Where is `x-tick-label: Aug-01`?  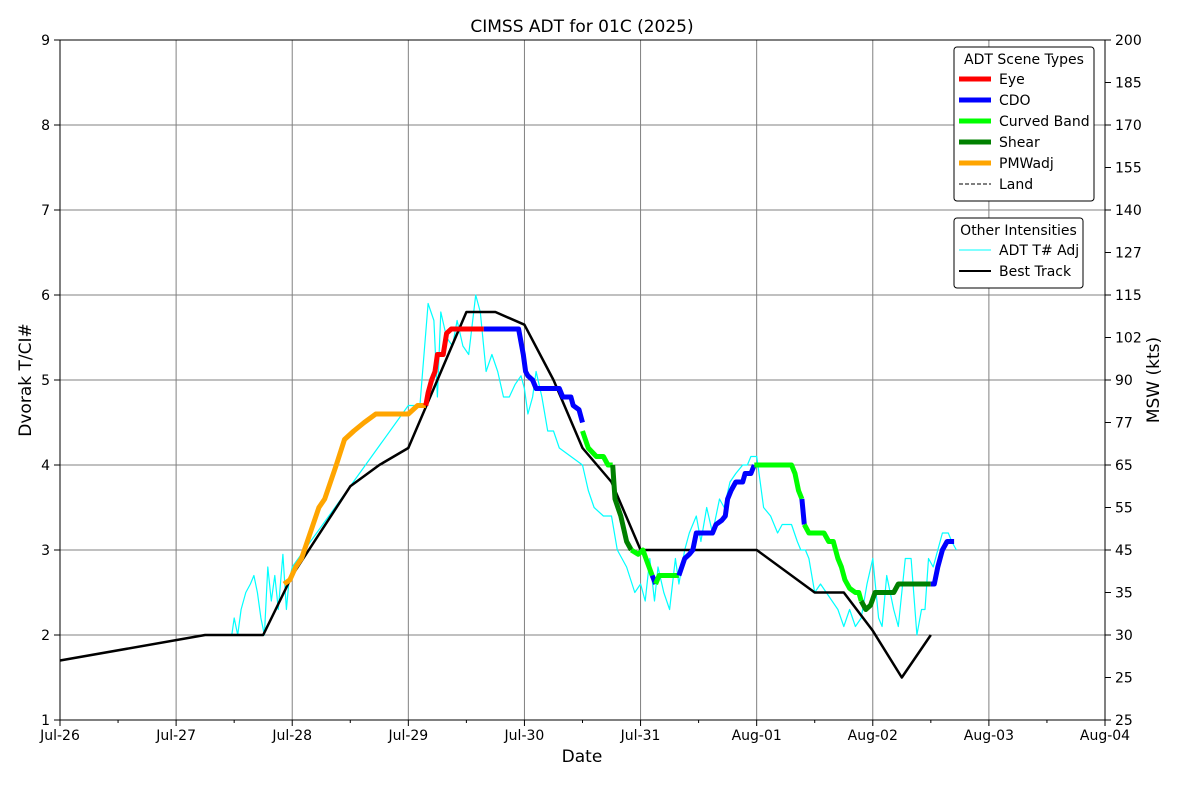 x-tick-label: Aug-01 is located at coordinates (757, 736).